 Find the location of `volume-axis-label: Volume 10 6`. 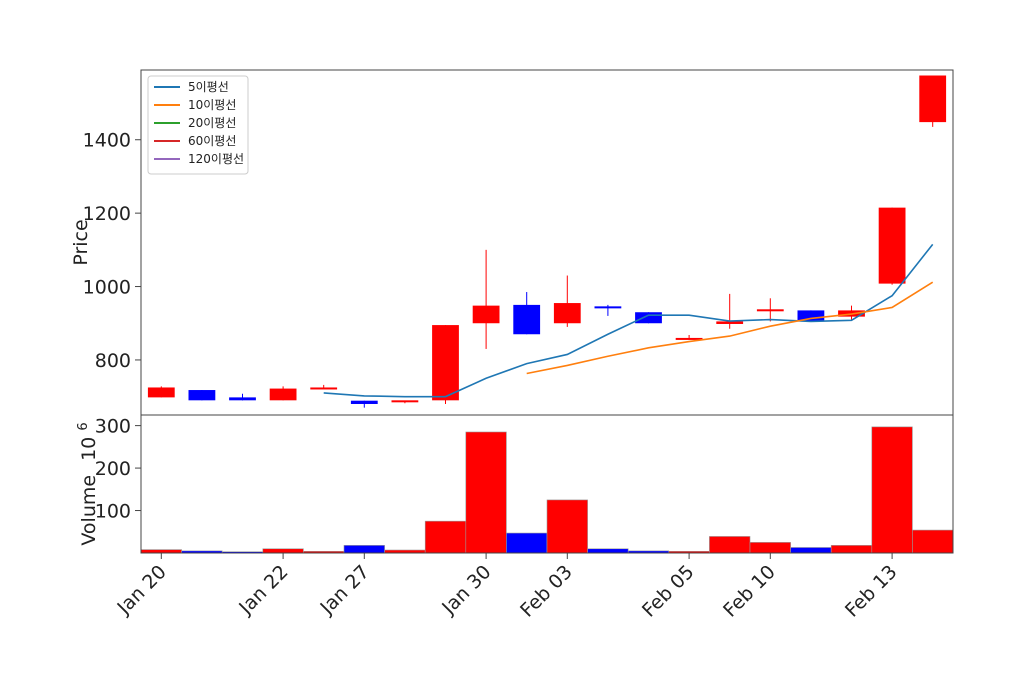

volume-axis-label: Volume 10 6 is located at coordinates (88, 483).